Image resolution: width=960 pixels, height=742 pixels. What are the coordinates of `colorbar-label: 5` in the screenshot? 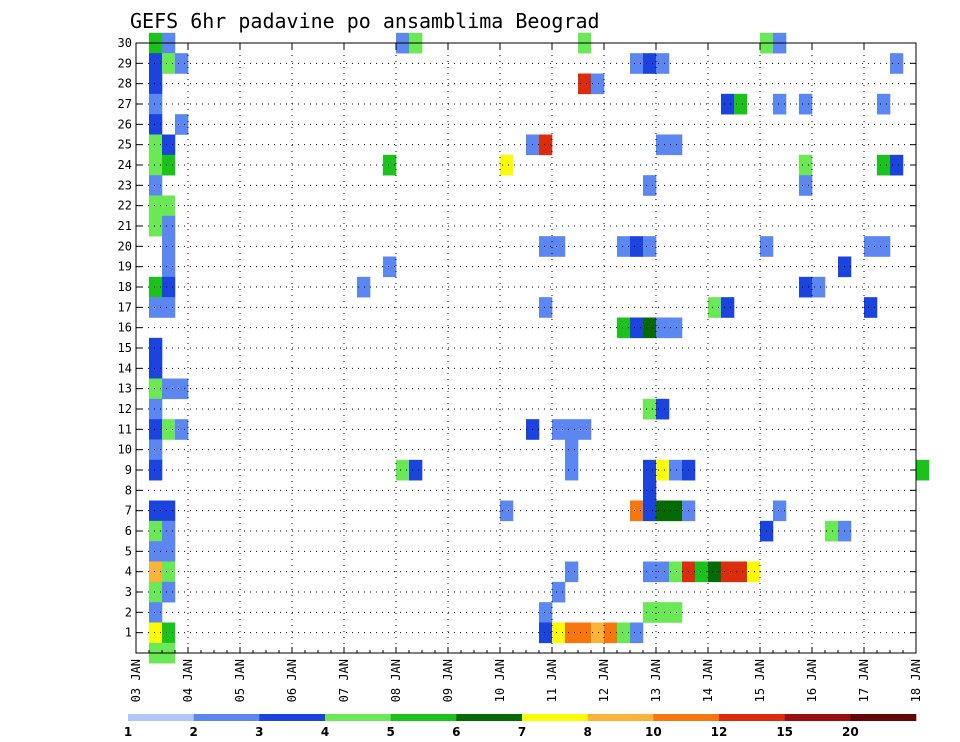 It's located at (390, 732).